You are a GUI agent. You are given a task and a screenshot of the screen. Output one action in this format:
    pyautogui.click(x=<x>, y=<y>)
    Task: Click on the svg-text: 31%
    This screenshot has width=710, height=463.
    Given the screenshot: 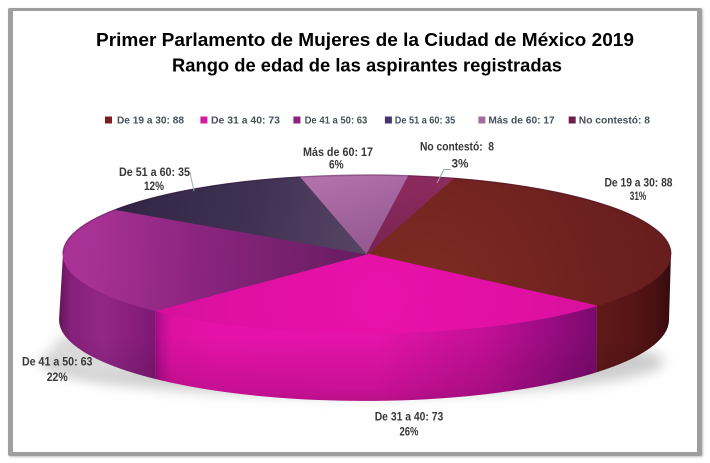 What is the action you would take?
    pyautogui.click(x=638, y=196)
    